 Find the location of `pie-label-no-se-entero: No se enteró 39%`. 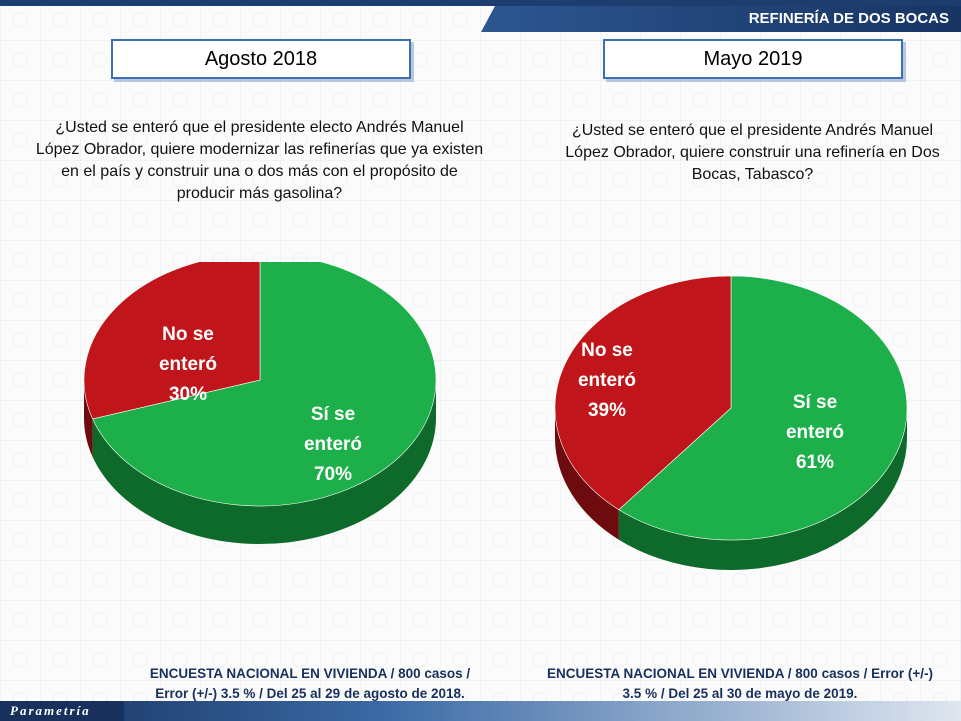

pie-label-no-se-entero: No se enteró 39% is located at coordinates (607, 380).